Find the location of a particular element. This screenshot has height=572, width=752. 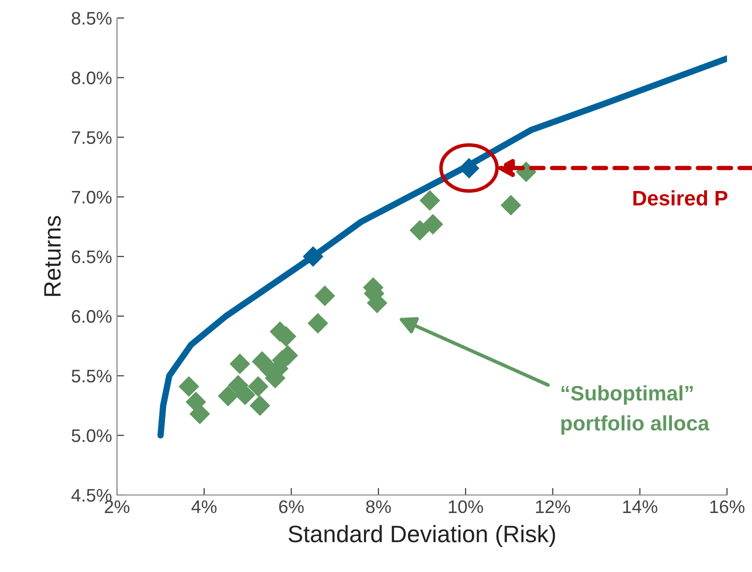

annotation: Desired P is located at coordinates (680, 198).